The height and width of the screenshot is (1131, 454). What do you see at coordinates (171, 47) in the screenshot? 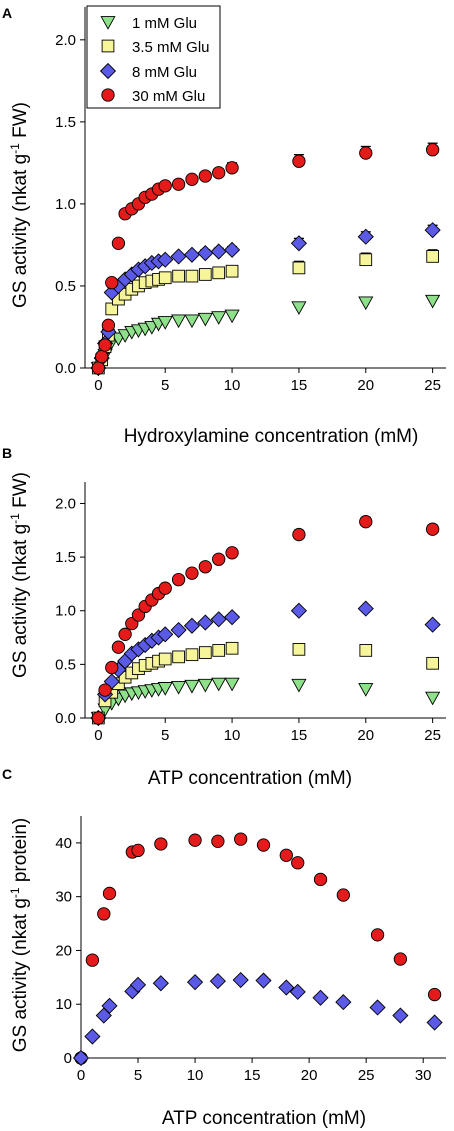
I see `legend-label-3-5mm: 3.5 mM Glu` at bounding box center [171, 47].